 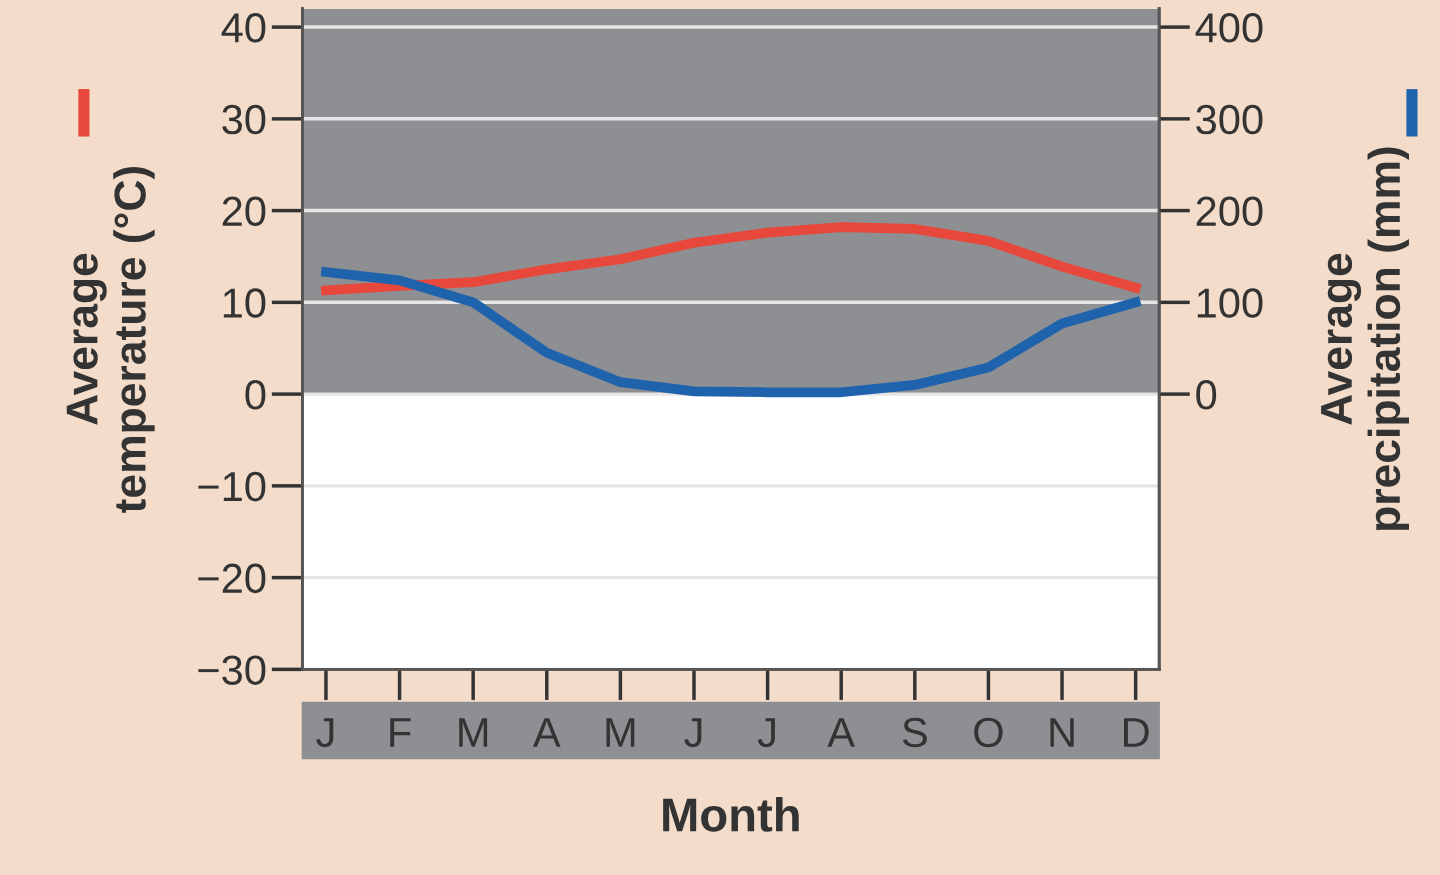 What do you see at coordinates (988, 732) in the screenshot?
I see `x-tick-label: O` at bounding box center [988, 732].